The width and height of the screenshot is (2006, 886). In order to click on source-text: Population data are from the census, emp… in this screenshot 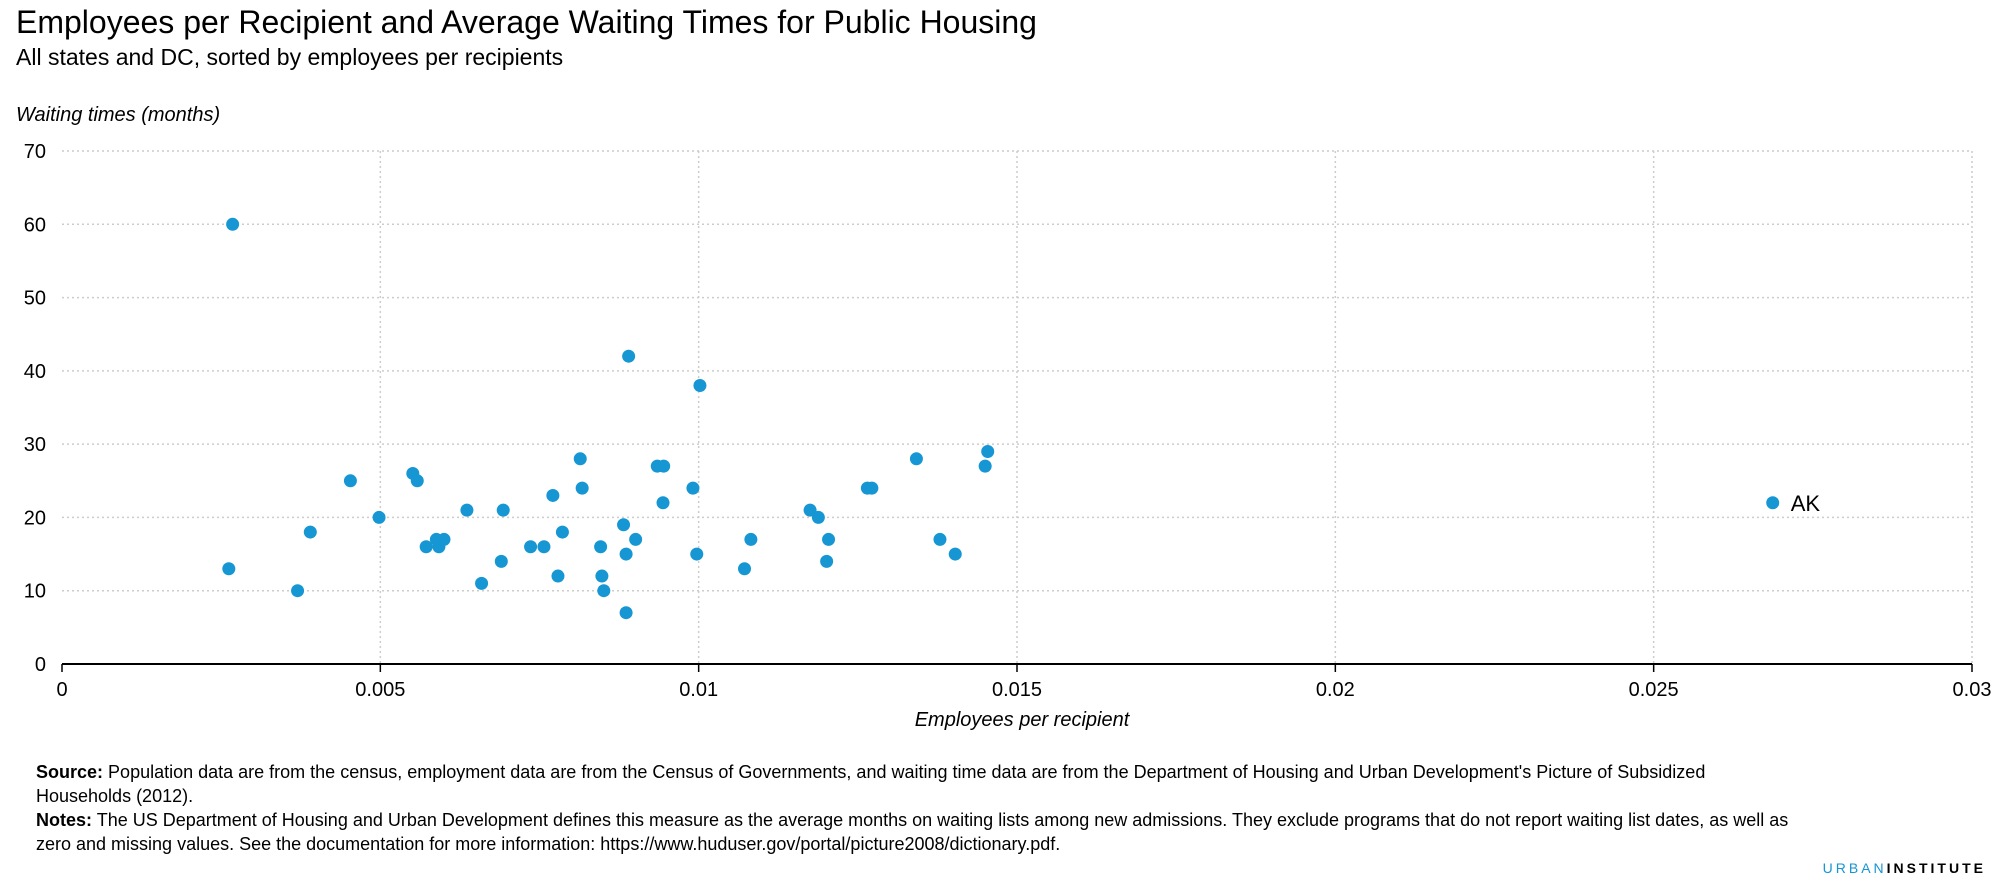, I will do `click(871, 784)`.